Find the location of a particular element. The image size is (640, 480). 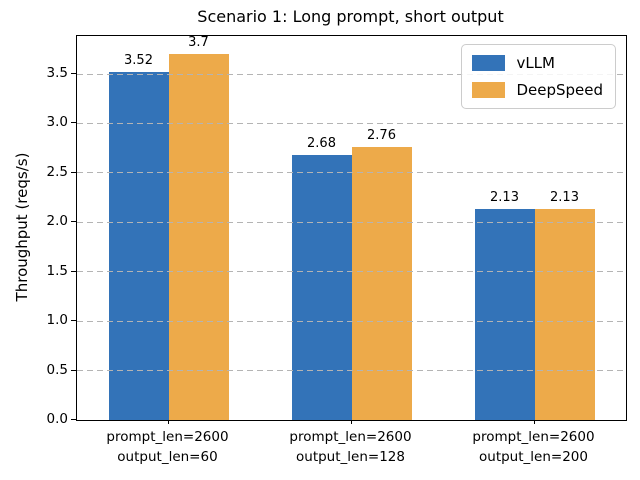

legend-swatch-deepspeed is located at coordinates (489, 90).